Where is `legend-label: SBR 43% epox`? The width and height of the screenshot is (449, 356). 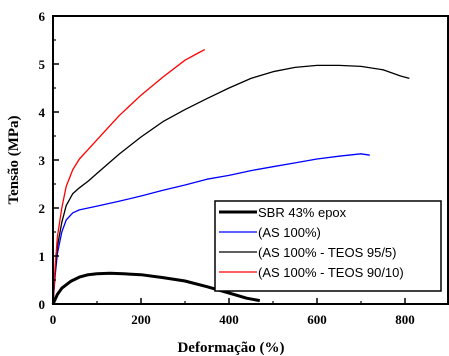 legend-label: SBR 43% epox is located at coordinates (302, 212).